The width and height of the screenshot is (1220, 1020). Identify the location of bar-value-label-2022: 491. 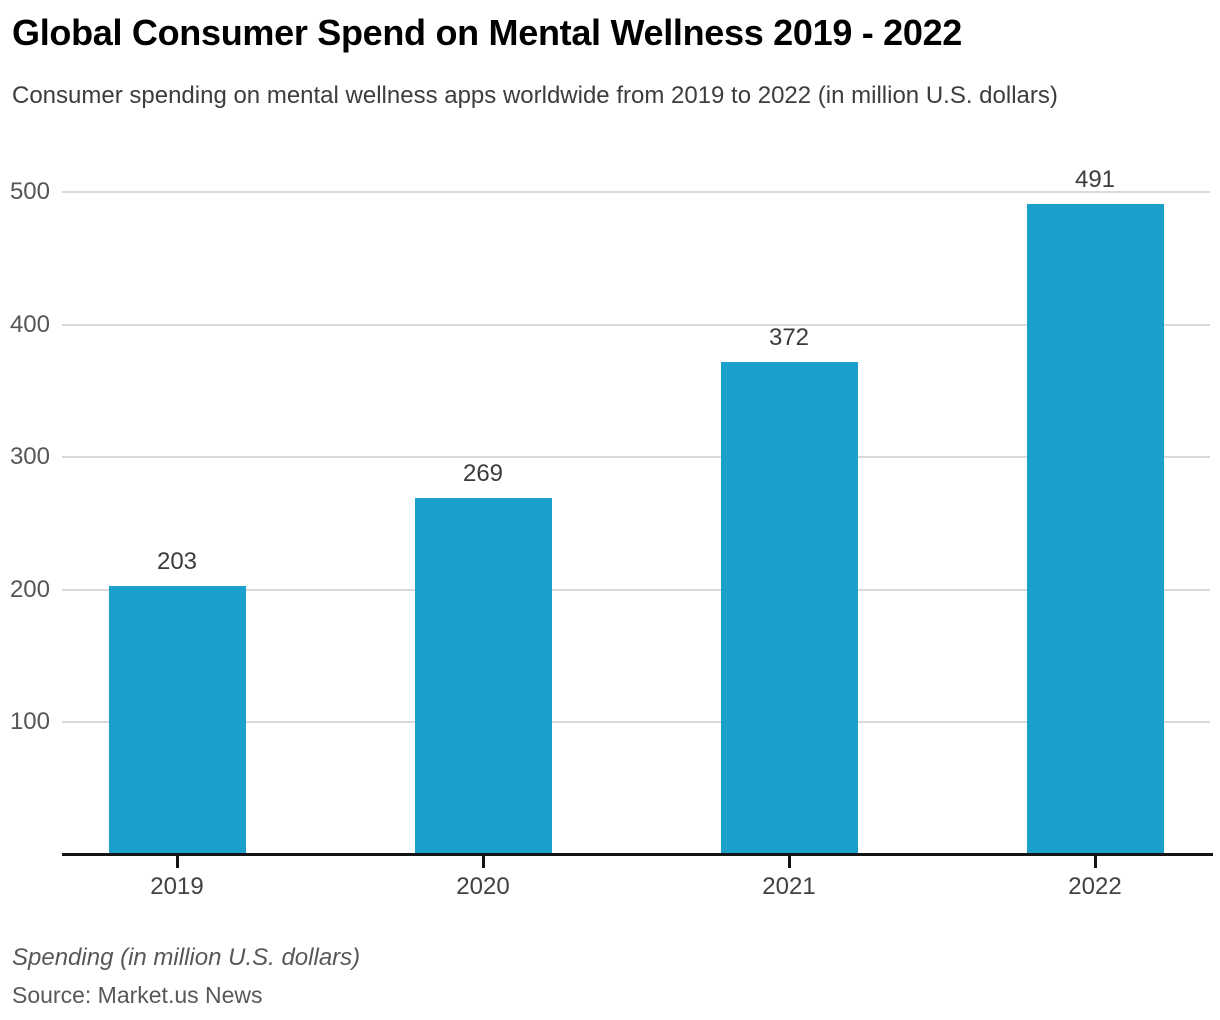
(1095, 179).